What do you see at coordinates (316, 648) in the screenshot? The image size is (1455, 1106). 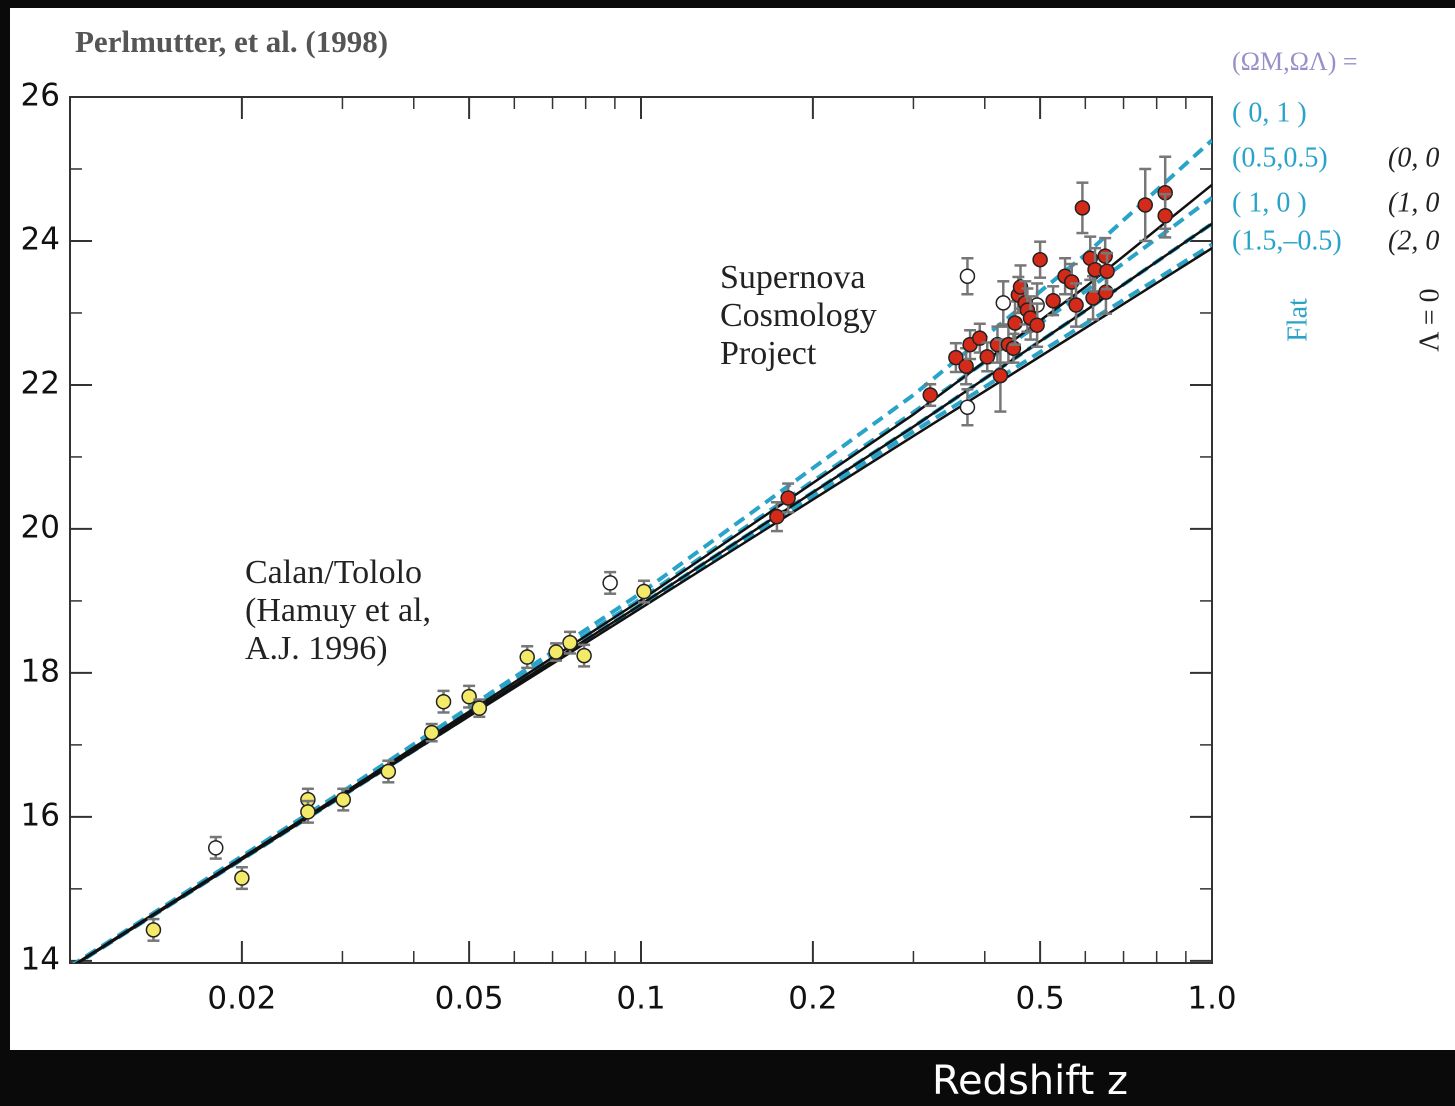 I see `annotation: A.J. 1996)` at bounding box center [316, 648].